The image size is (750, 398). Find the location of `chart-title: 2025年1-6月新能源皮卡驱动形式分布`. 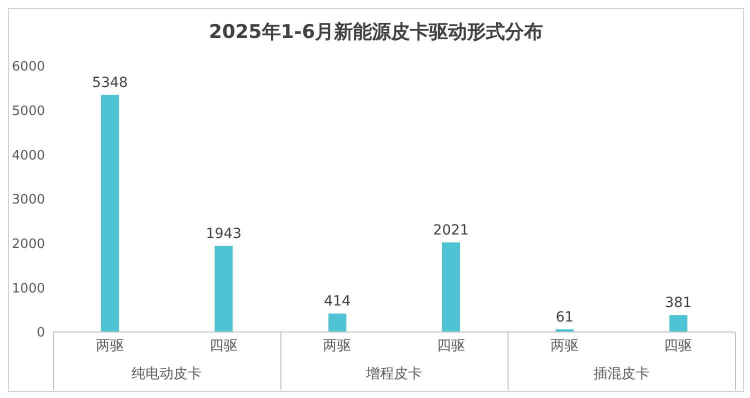

chart-title: 2025年1-6月新能源皮卡驱动形式分布 is located at coordinates (376, 32).